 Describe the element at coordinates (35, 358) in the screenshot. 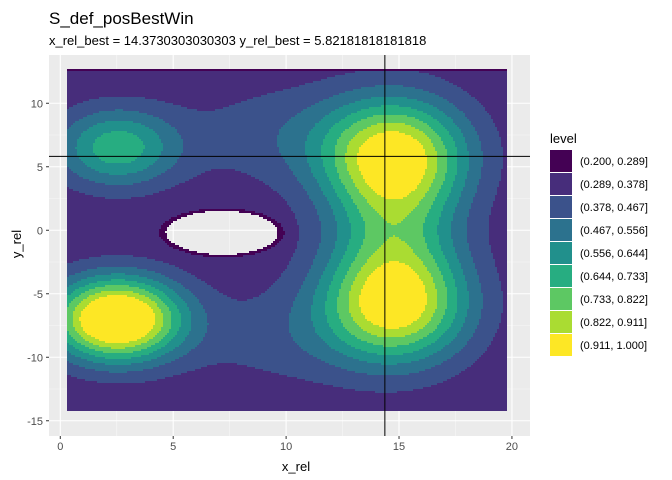

I see `y-tick-label: -10` at that location.